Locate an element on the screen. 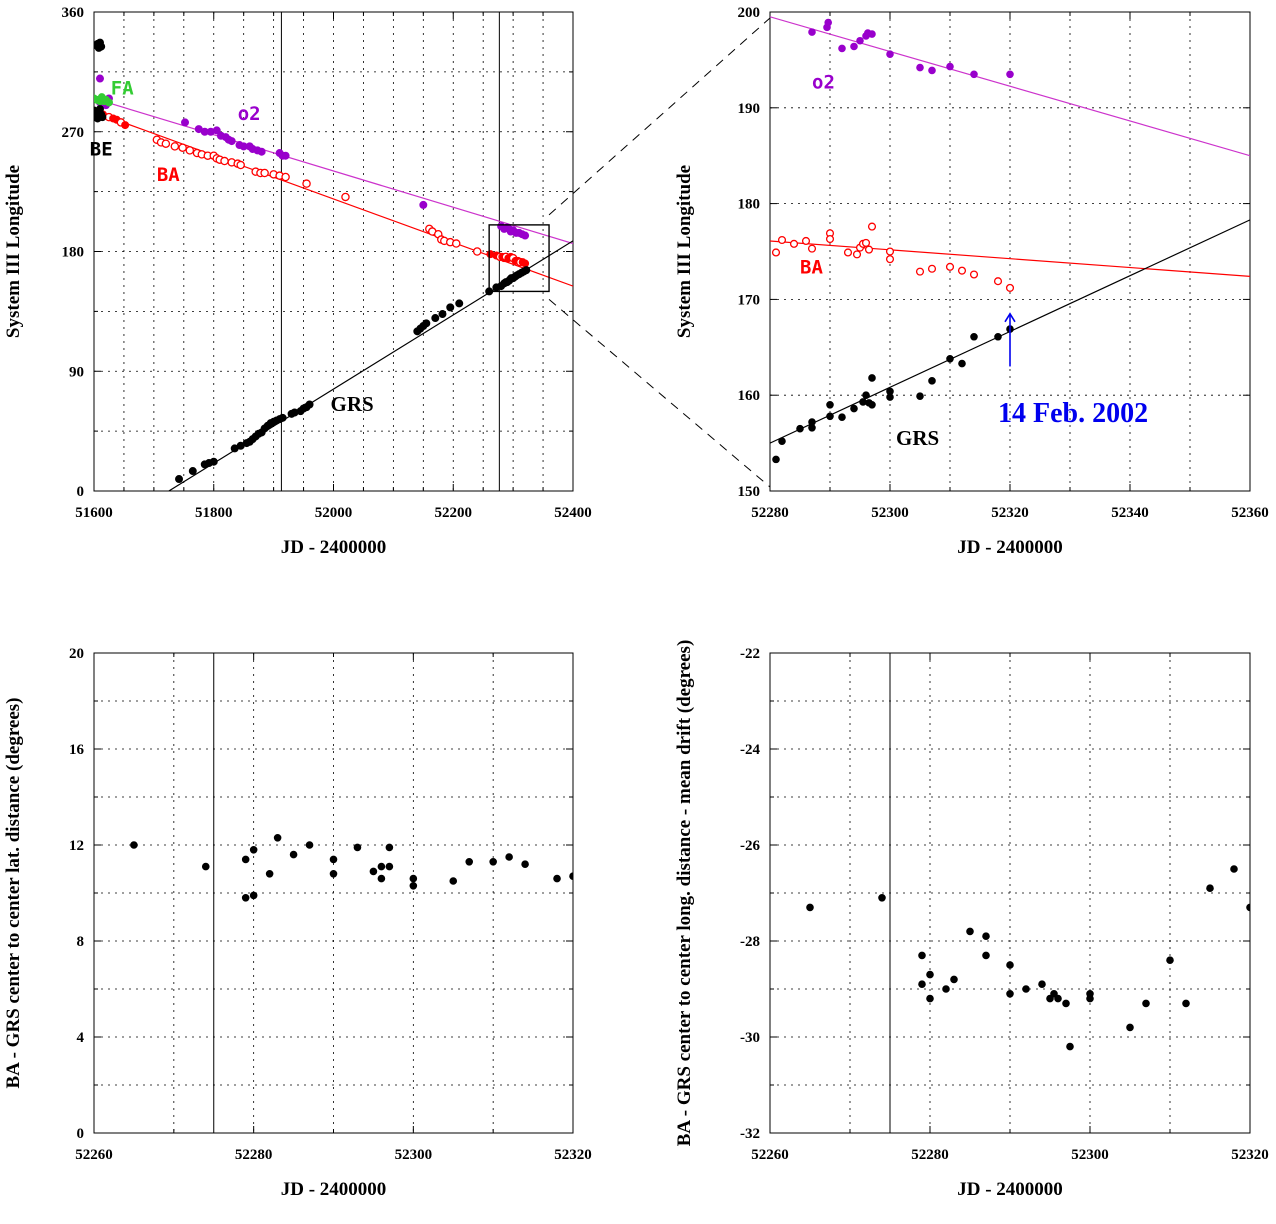 The height and width of the screenshot is (1224, 1276). y-tick-label: 160 is located at coordinates (749, 396).